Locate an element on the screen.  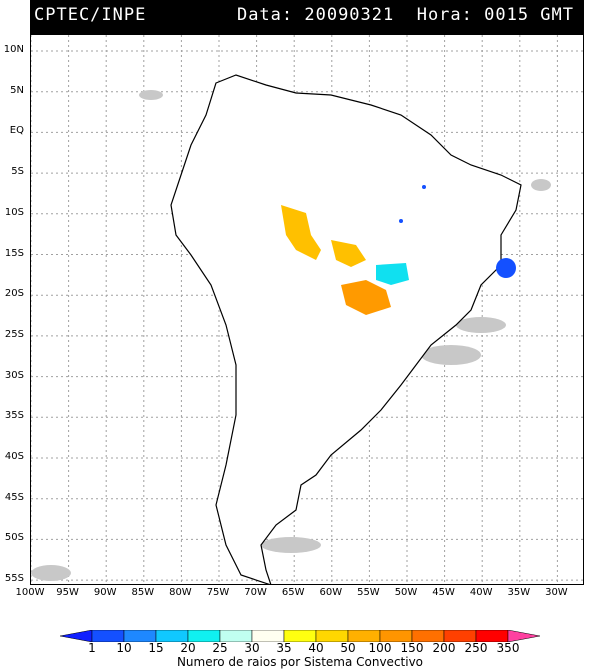
lon-label: 70W is located at coordinates (255, 592).